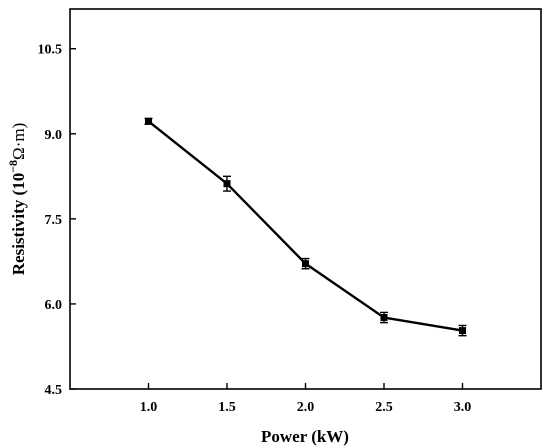  Describe the element at coordinates (13, 166) in the screenshot. I see `y-axis-title-exponent: −8` at that location.